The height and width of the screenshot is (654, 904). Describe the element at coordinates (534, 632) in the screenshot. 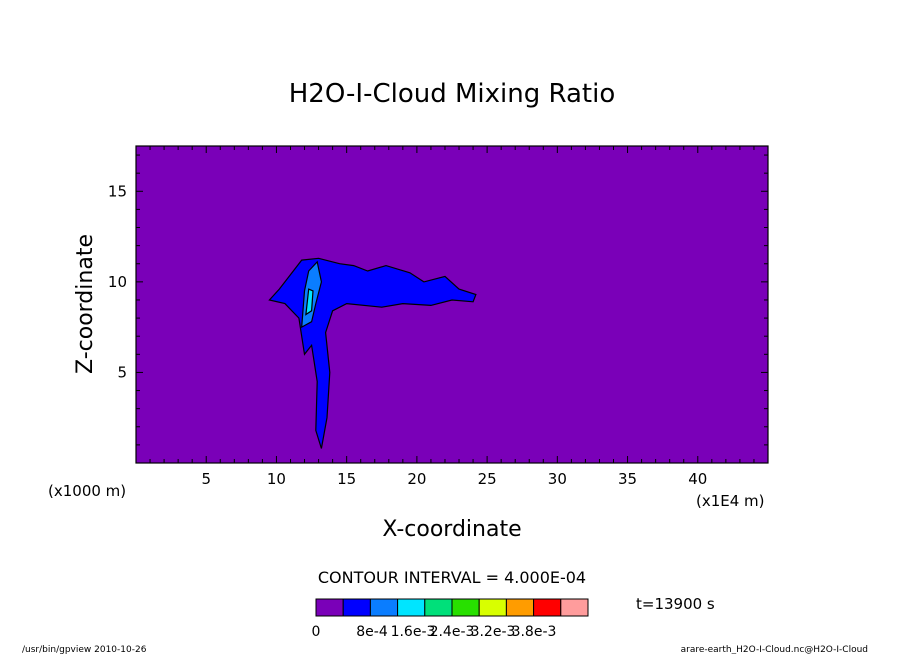

I see `colorbar-label: 3.8e-3` at that location.